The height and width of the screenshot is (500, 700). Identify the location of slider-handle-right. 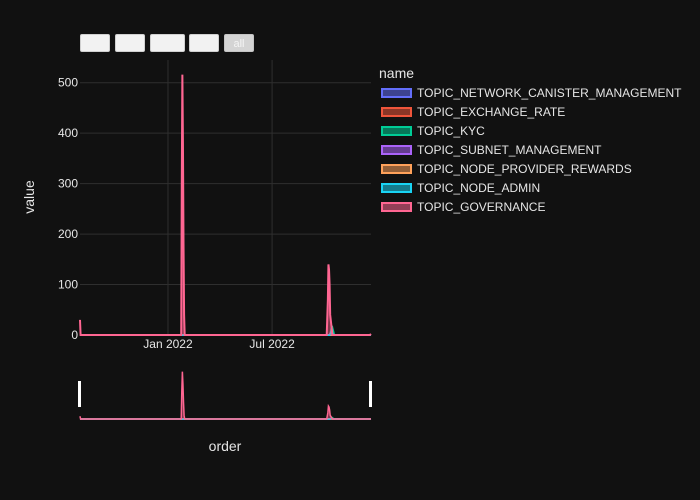
(370, 394).